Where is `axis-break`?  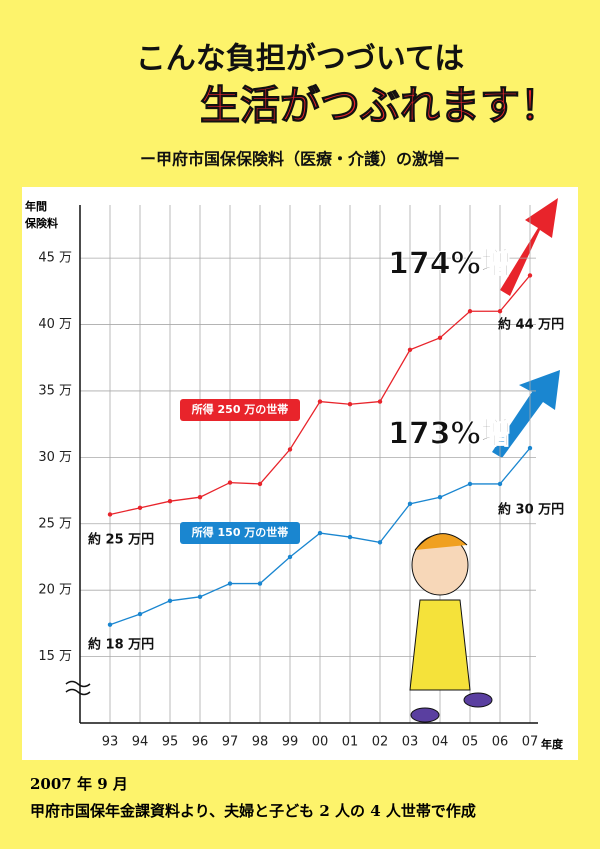
axis-break is located at coordinates (78, 688).